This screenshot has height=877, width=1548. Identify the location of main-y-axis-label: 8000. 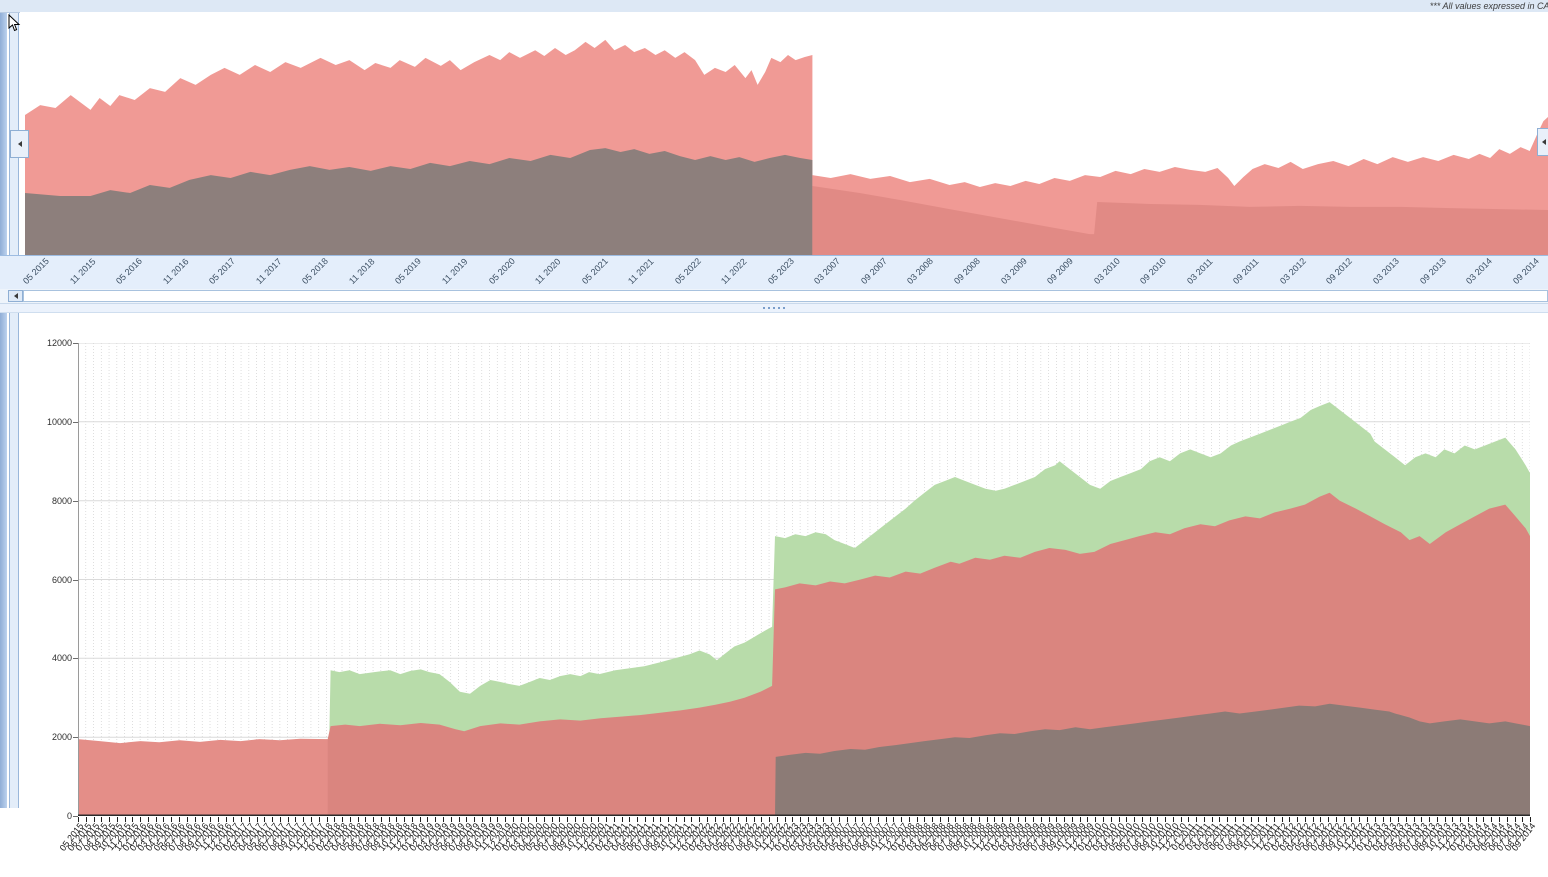
(61, 500).